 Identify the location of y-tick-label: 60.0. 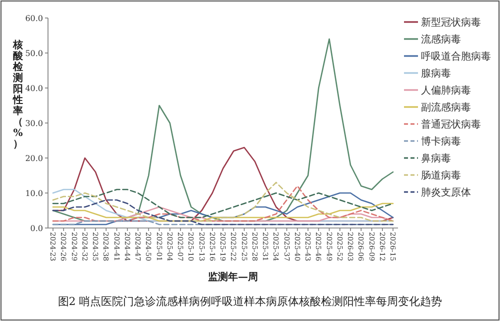
(34, 18).